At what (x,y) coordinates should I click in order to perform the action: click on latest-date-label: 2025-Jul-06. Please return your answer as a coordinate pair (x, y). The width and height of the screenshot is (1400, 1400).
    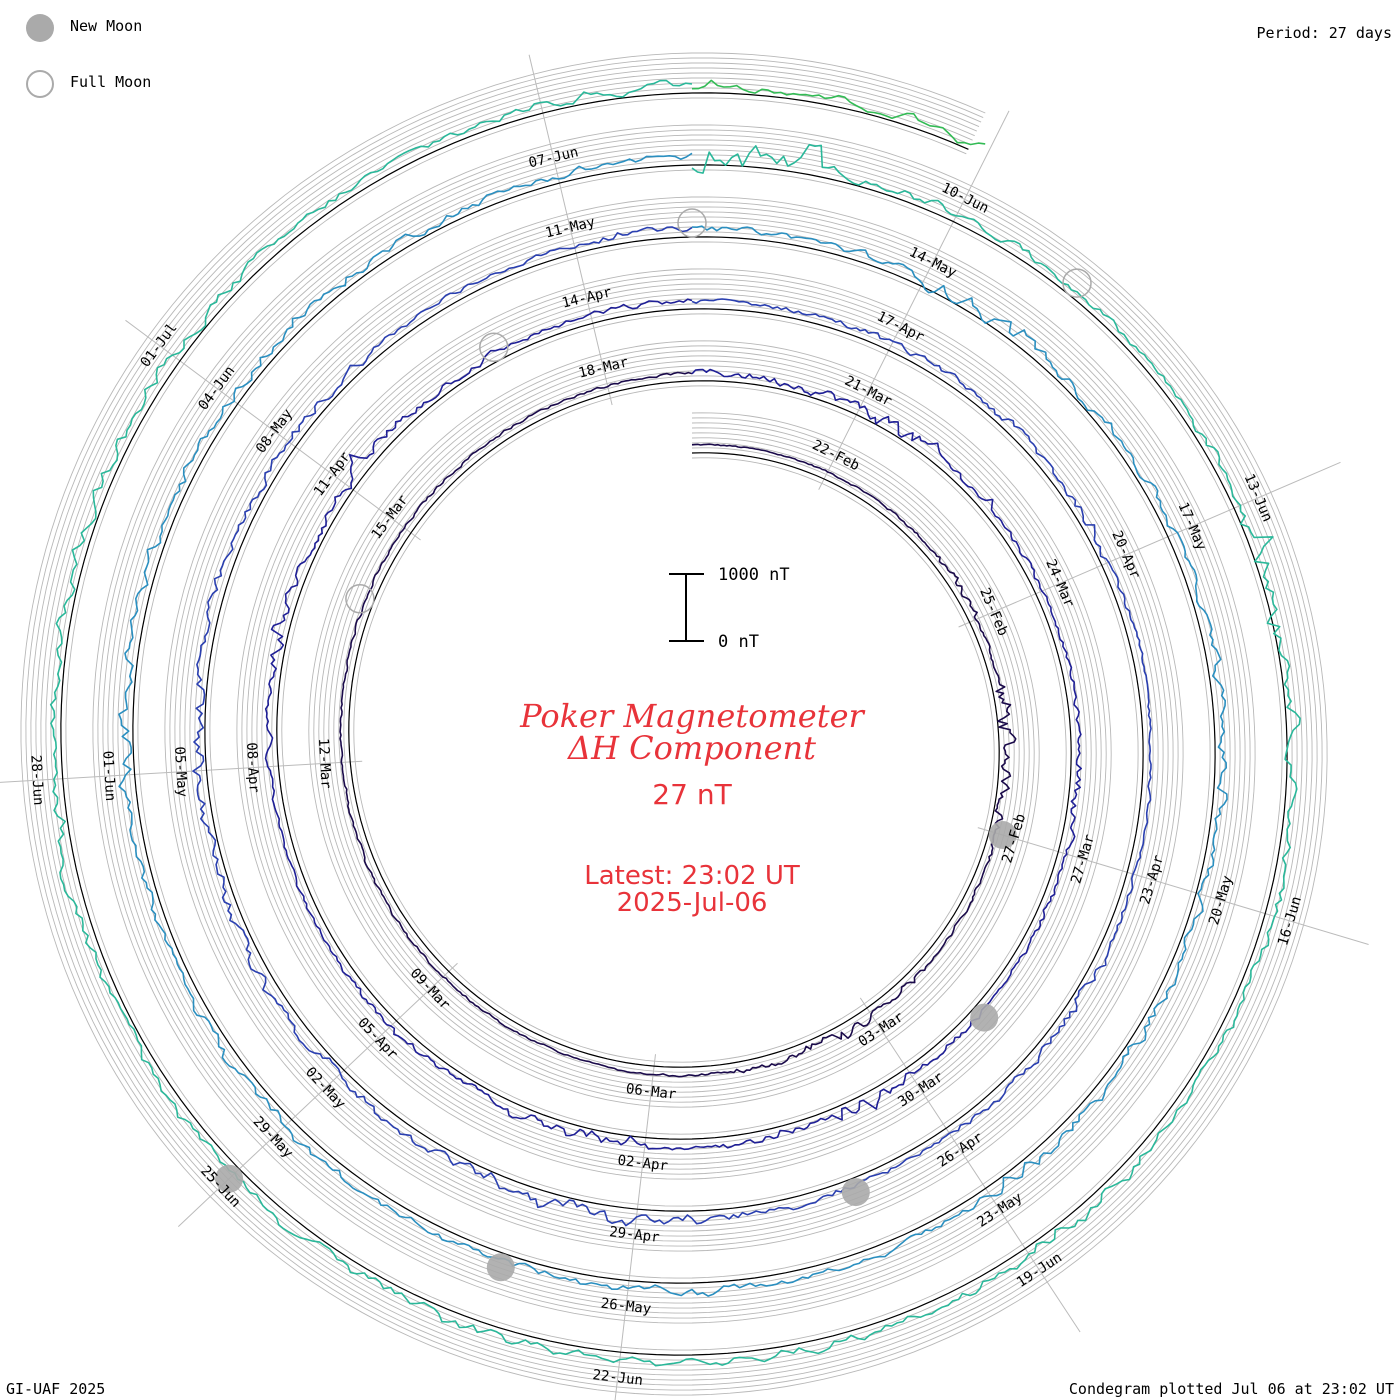
    Looking at the image, I should click on (692, 903).